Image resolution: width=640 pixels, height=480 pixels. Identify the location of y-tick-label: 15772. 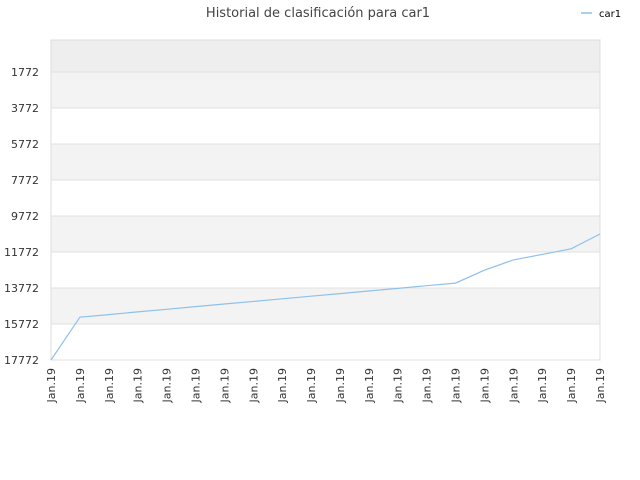
(21, 324).